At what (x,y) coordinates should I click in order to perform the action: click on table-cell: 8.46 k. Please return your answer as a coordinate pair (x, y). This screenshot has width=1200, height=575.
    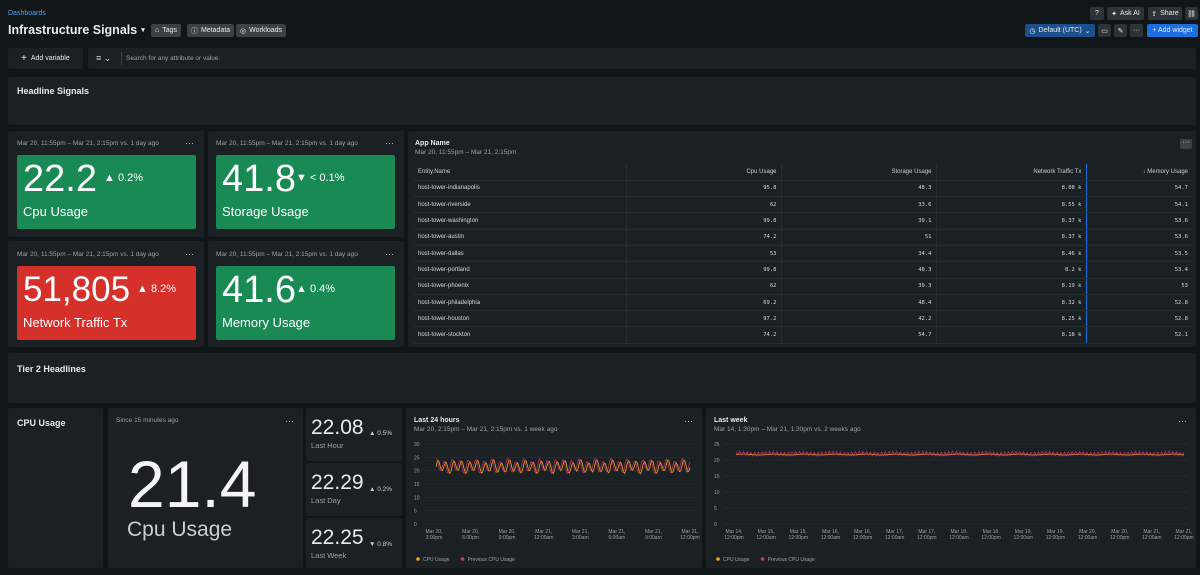
    Looking at the image, I should click on (1011, 254).